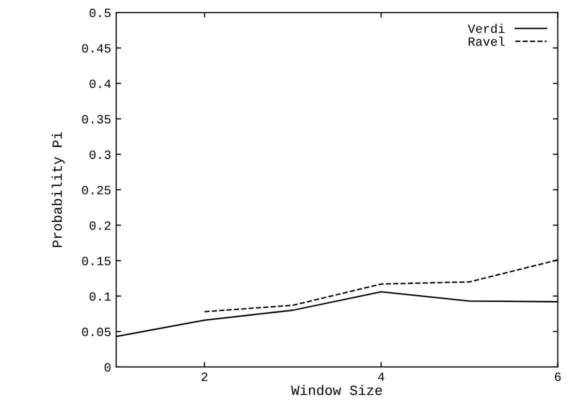  What do you see at coordinates (58, 189) in the screenshot?
I see `y-axis-title: Probability Pi` at bounding box center [58, 189].